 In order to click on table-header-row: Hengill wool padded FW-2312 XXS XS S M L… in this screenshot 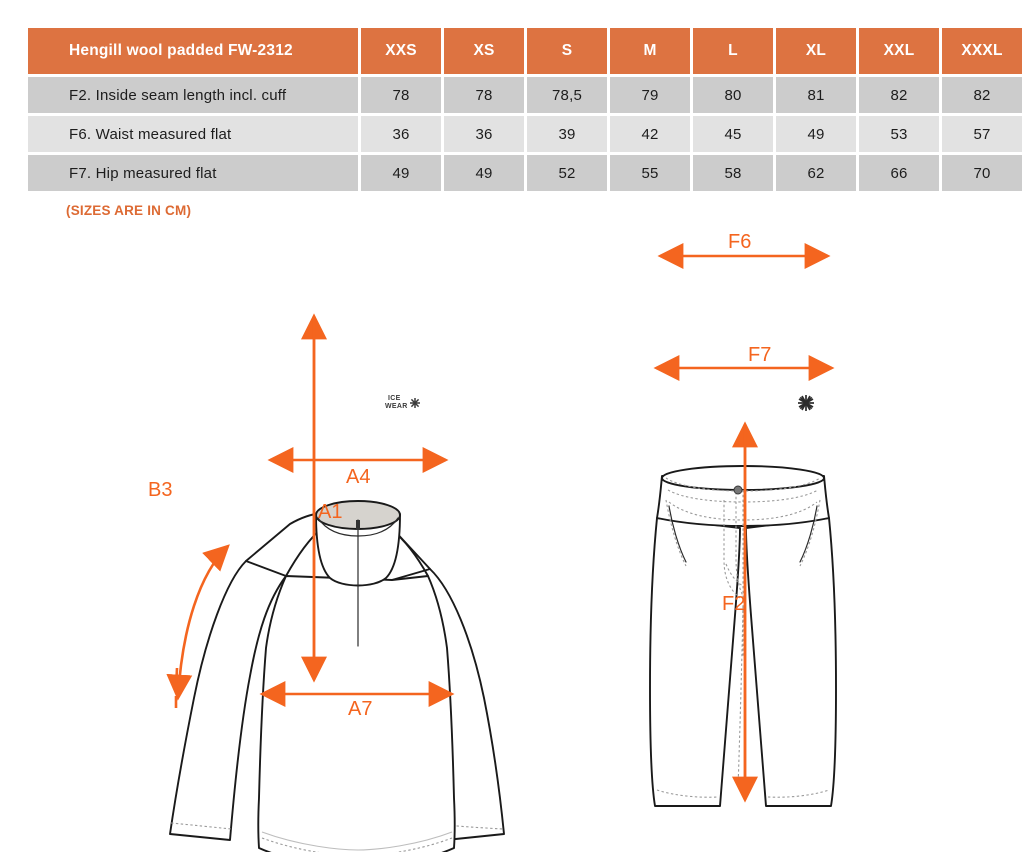, I will do `click(525, 51)`.